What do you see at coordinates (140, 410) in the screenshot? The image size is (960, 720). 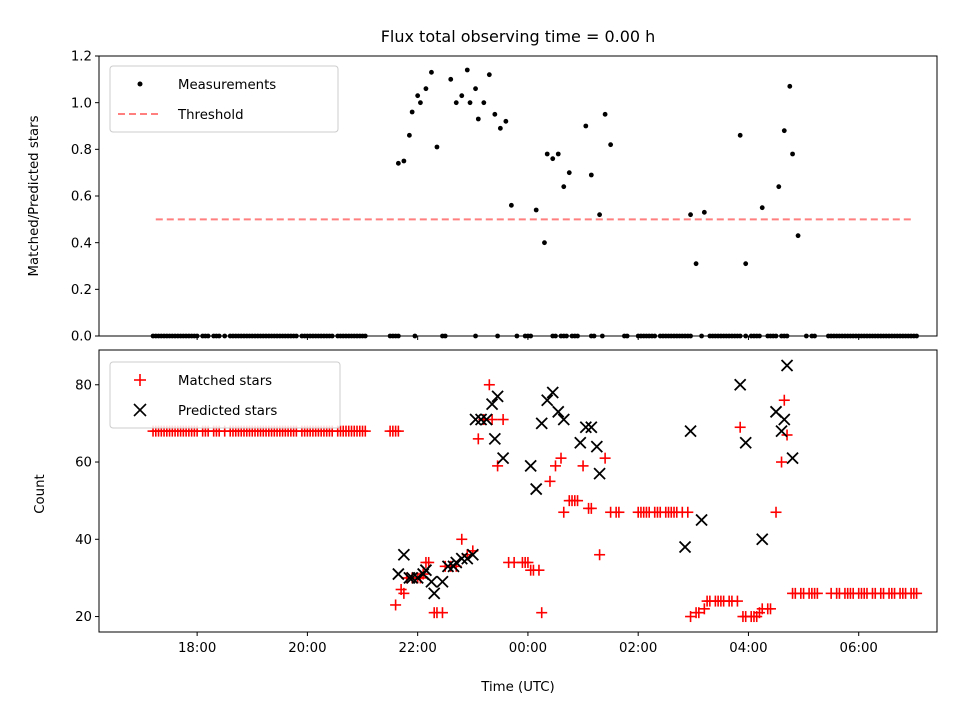 I see `legend-predicted-marker` at bounding box center [140, 410].